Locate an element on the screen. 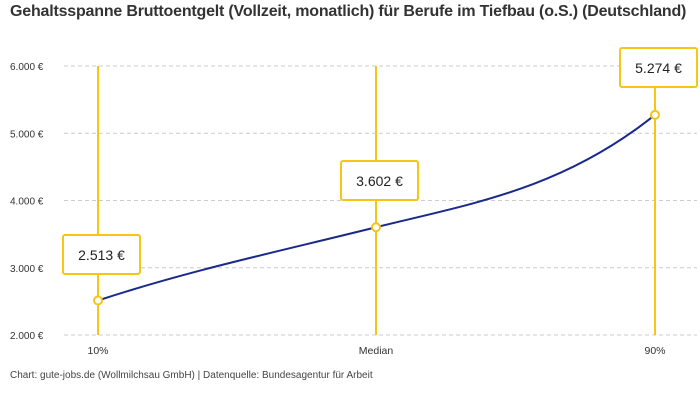 The height and width of the screenshot is (400, 700). y-tick-label: 4.000 € is located at coordinates (27, 202).